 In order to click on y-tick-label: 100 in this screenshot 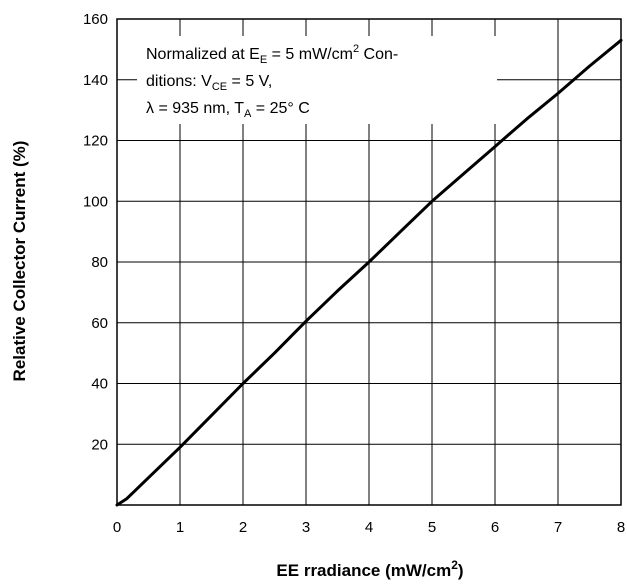, I will do `click(95, 201)`.